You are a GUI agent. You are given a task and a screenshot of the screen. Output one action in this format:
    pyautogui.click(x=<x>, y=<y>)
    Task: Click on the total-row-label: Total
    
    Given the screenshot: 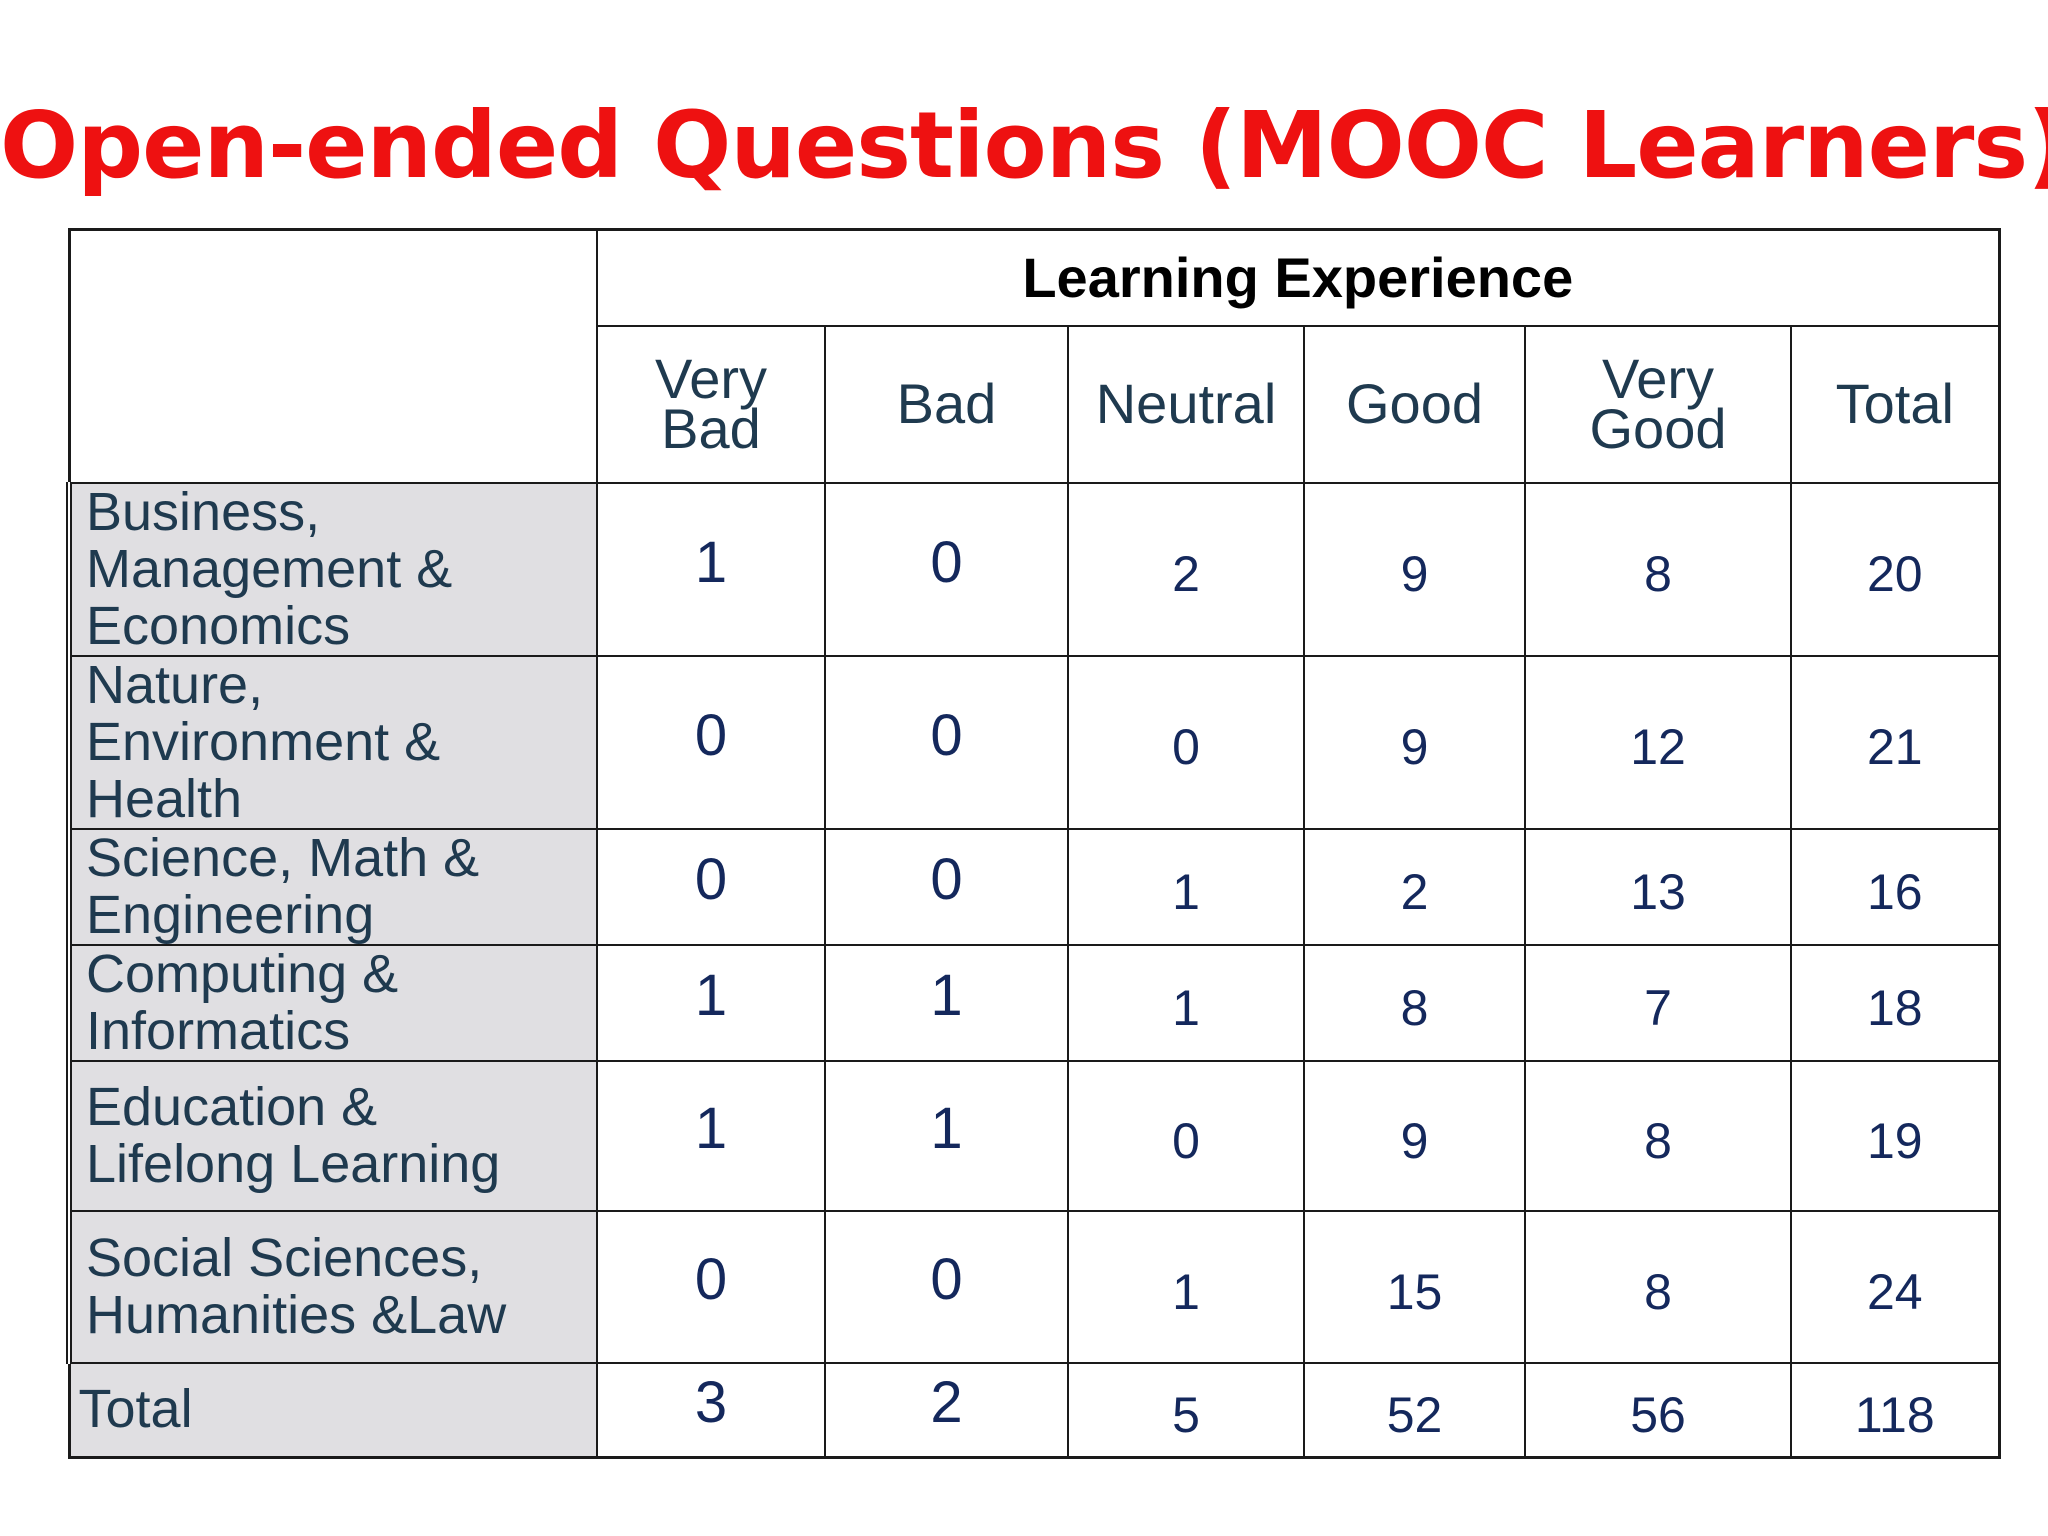 What is the action you would take?
    pyautogui.click(x=332, y=1410)
    